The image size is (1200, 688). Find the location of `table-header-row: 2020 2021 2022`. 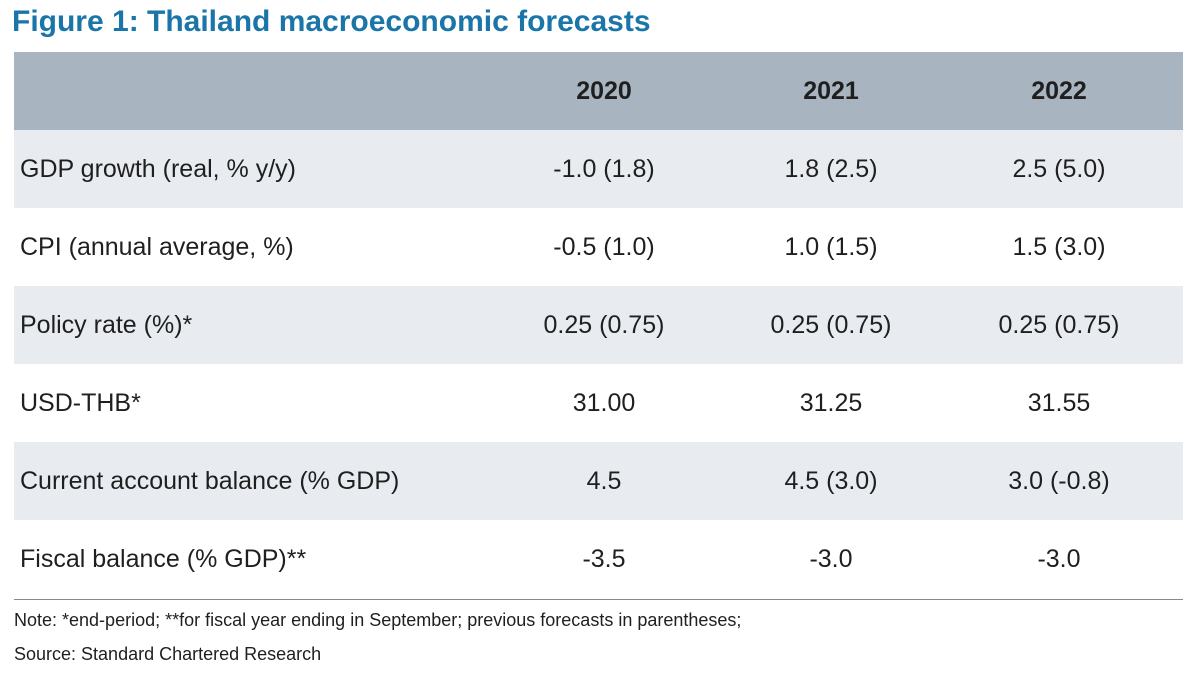

table-header-row: 2020 2021 2022 is located at coordinates (598, 91).